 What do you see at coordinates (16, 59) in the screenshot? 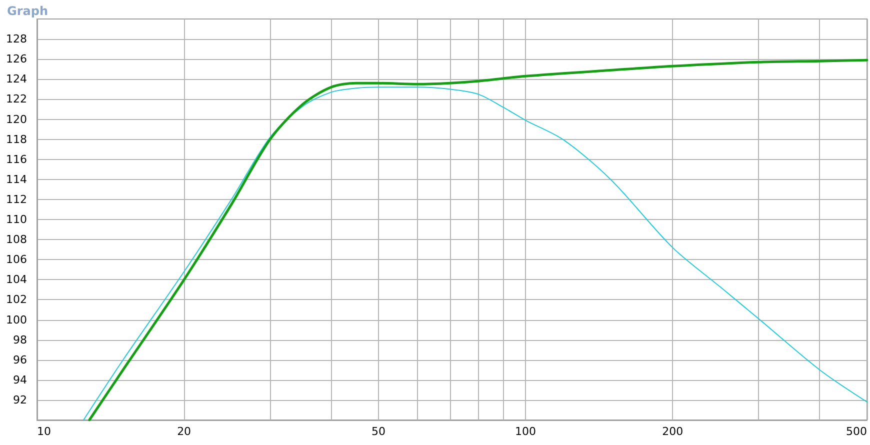
I see `y-tick-label: 126` at bounding box center [16, 59].